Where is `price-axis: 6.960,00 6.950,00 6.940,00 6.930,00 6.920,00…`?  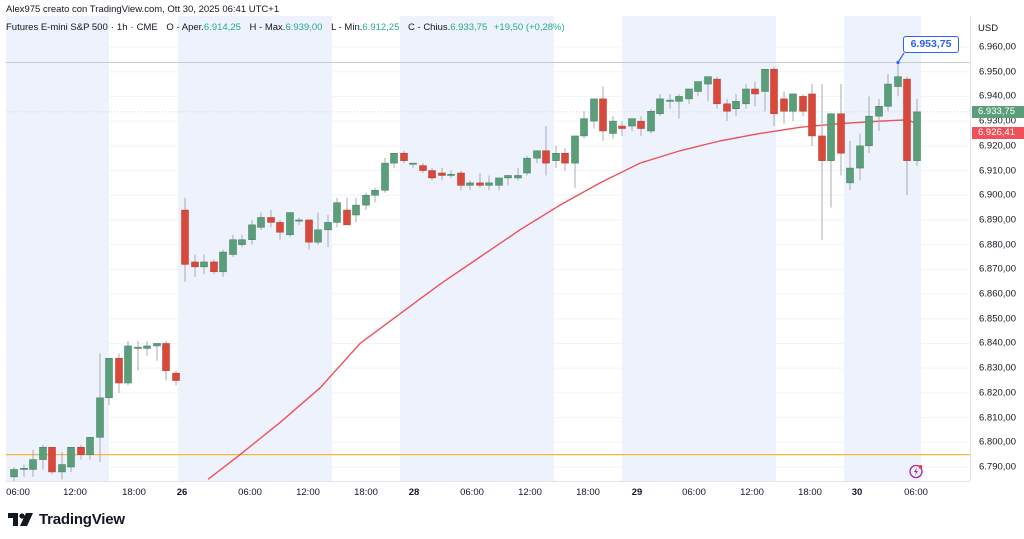 price-axis: 6.960,00 6.950,00 6.940,00 6.930,00 6.920,00… is located at coordinates (997, 248).